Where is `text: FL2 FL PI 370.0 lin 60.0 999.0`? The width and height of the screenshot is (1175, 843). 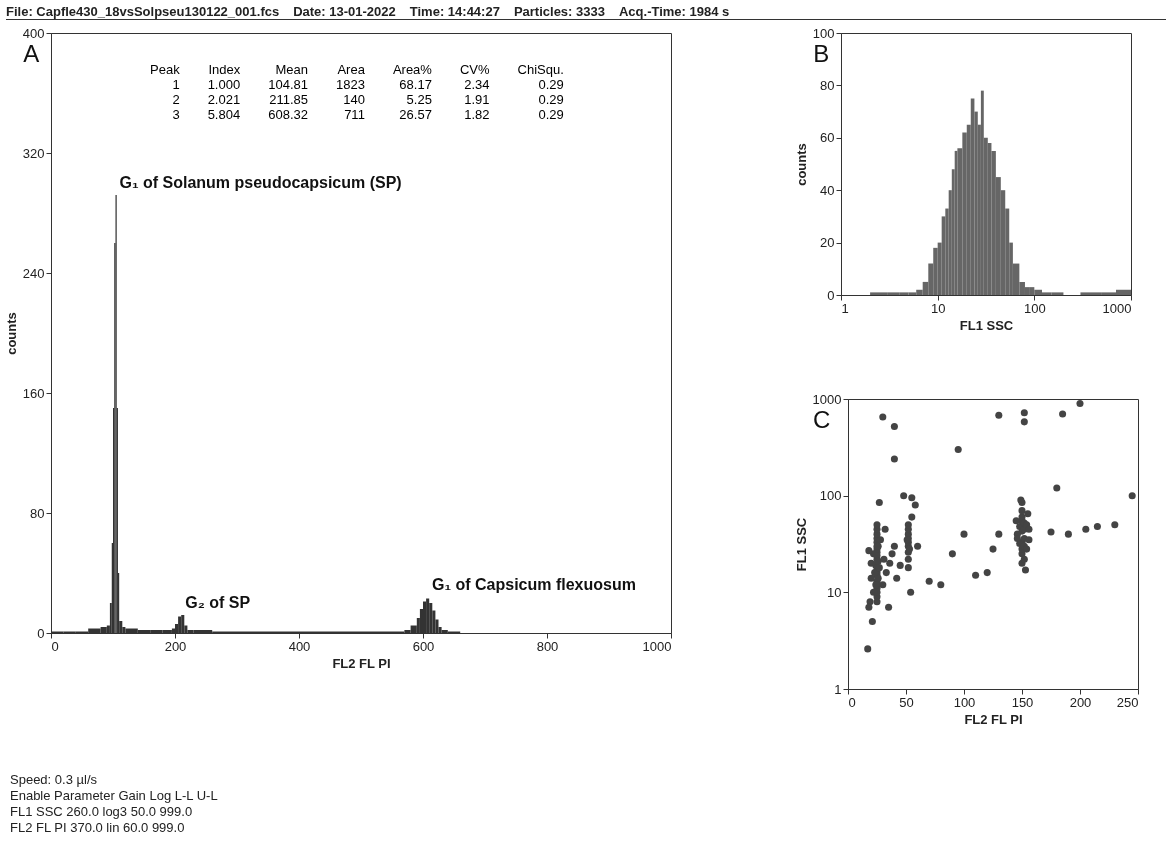 text: FL2 FL PI 370.0 lin 60.0 999.0 is located at coordinates (98, 828).